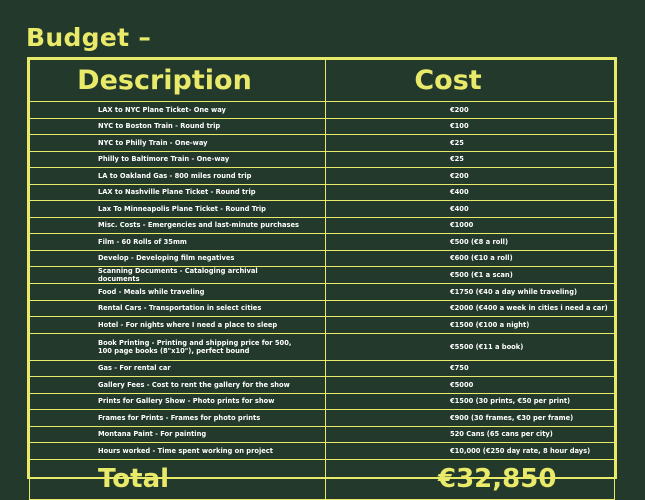 The image size is (645, 500). I want to click on row-description: Montana Paint - For painting, so click(177, 434).